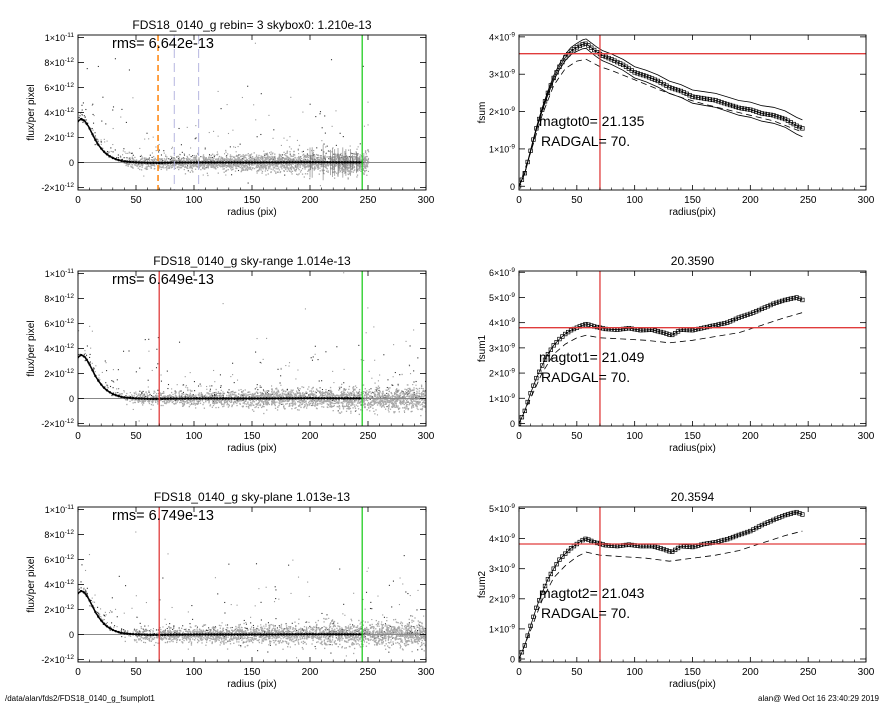  What do you see at coordinates (31, 112) in the screenshot?
I see `y-axis-label: flux/per pixel` at bounding box center [31, 112].